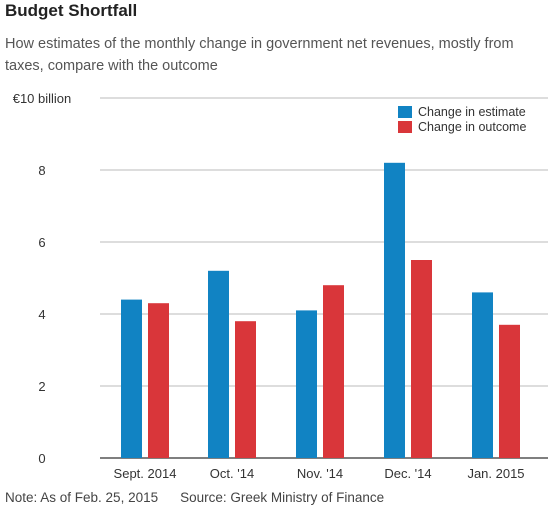  Describe the element at coordinates (145, 473) in the screenshot. I see `x-tick-label: Sept. 2014` at that location.